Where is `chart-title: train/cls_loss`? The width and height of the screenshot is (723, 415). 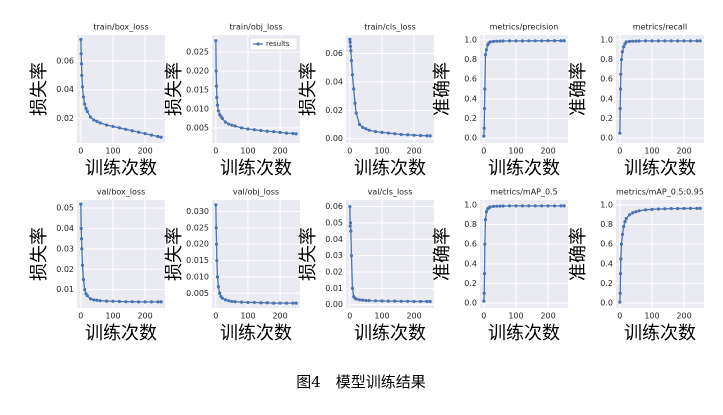 chart-title: train/cls_loss is located at coordinates (390, 27).